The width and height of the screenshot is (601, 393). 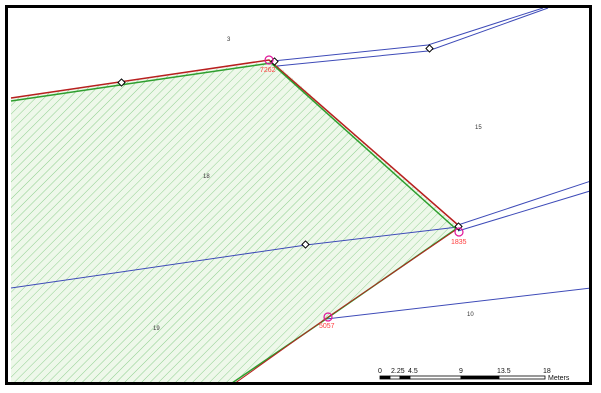 I want to click on parcel-label: 3, so click(x=229, y=40).